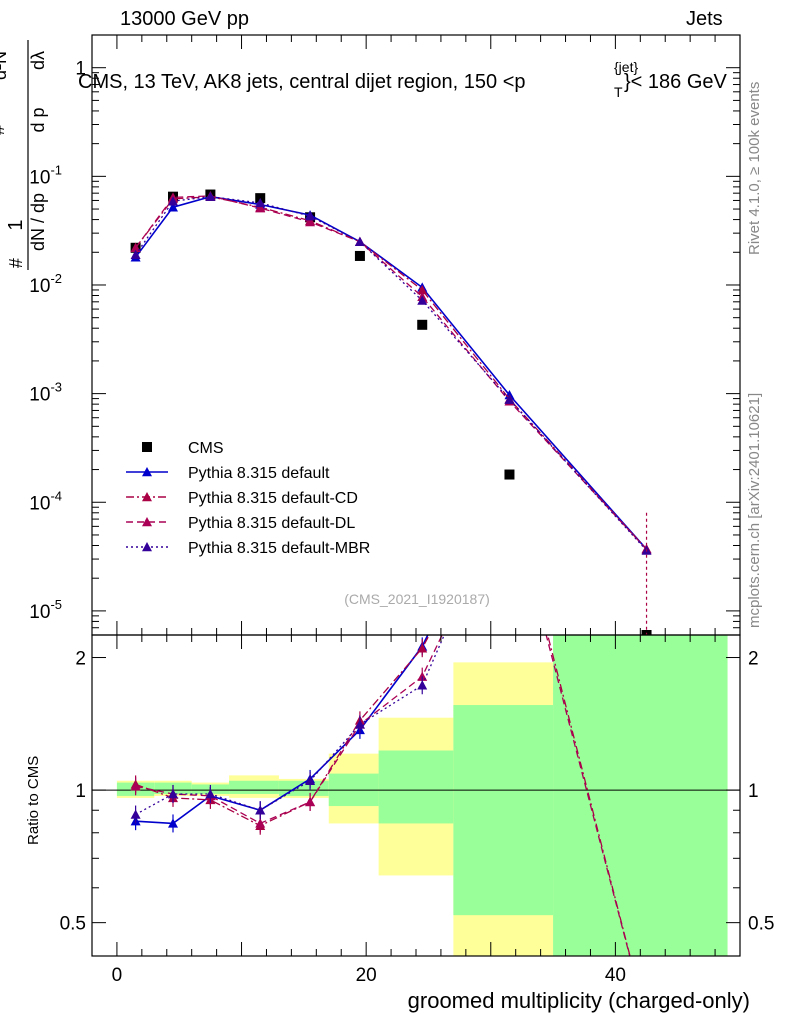 Image resolution: width=786 pixels, height=1024 pixels. What do you see at coordinates (206, 448) in the screenshot?
I see `legend-label: CMS` at bounding box center [206, 448].